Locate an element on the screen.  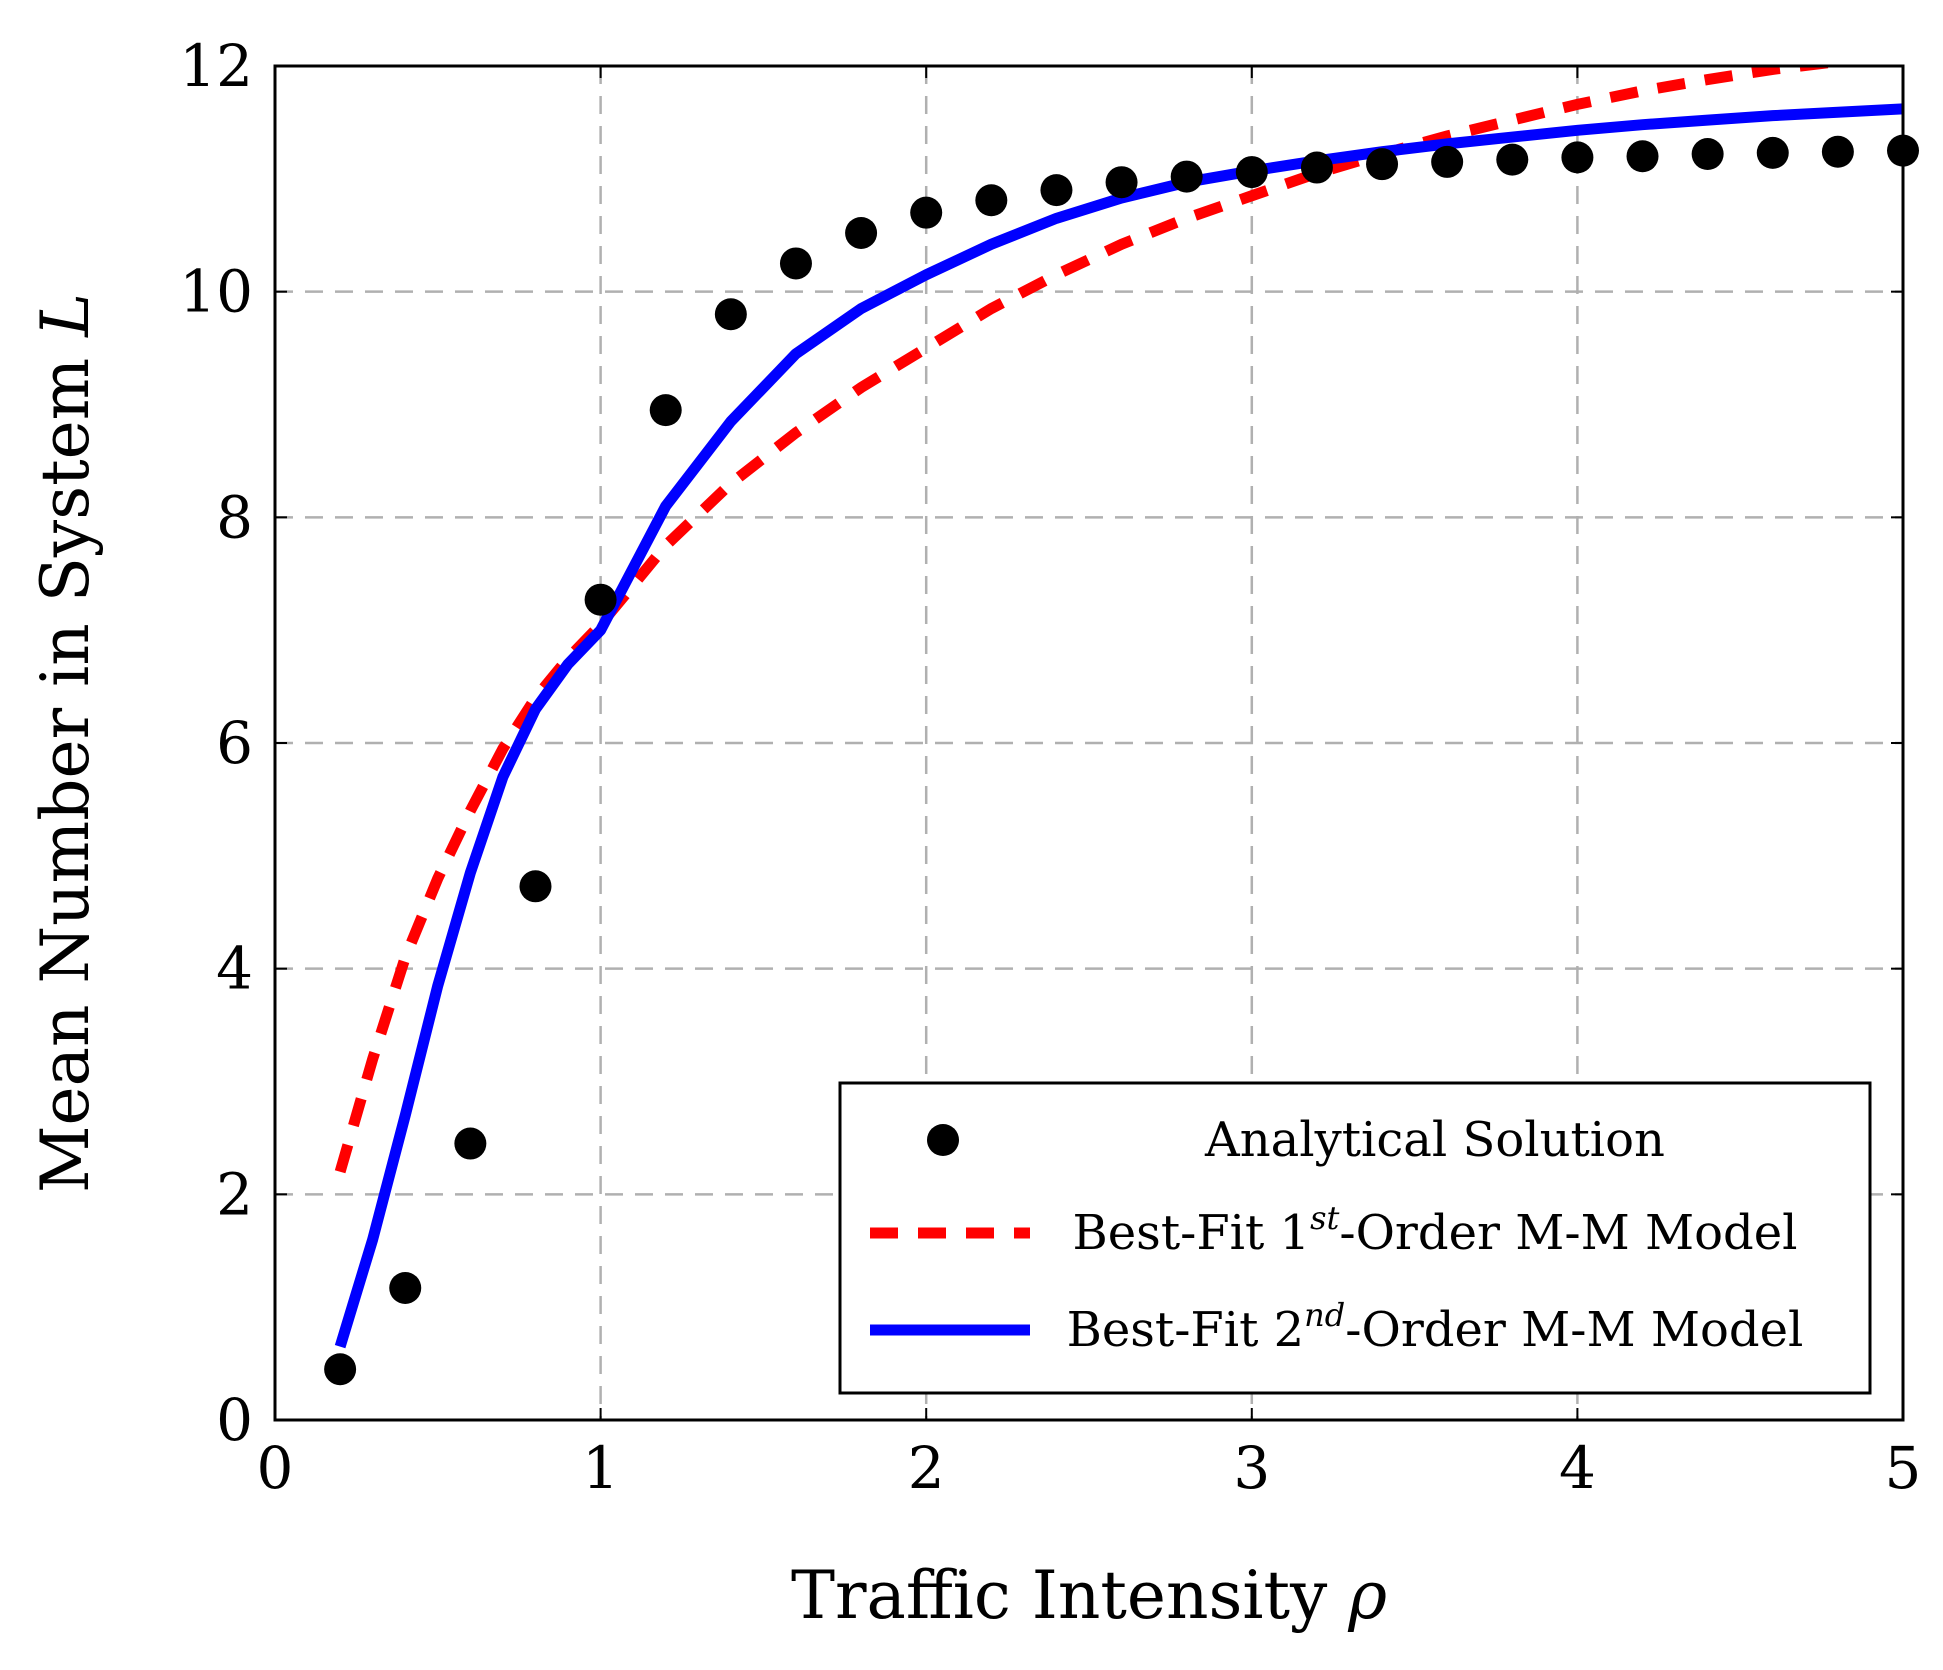
legend-label-analytical-text: Analytical Solution is located at coordinates (1434, 1140).